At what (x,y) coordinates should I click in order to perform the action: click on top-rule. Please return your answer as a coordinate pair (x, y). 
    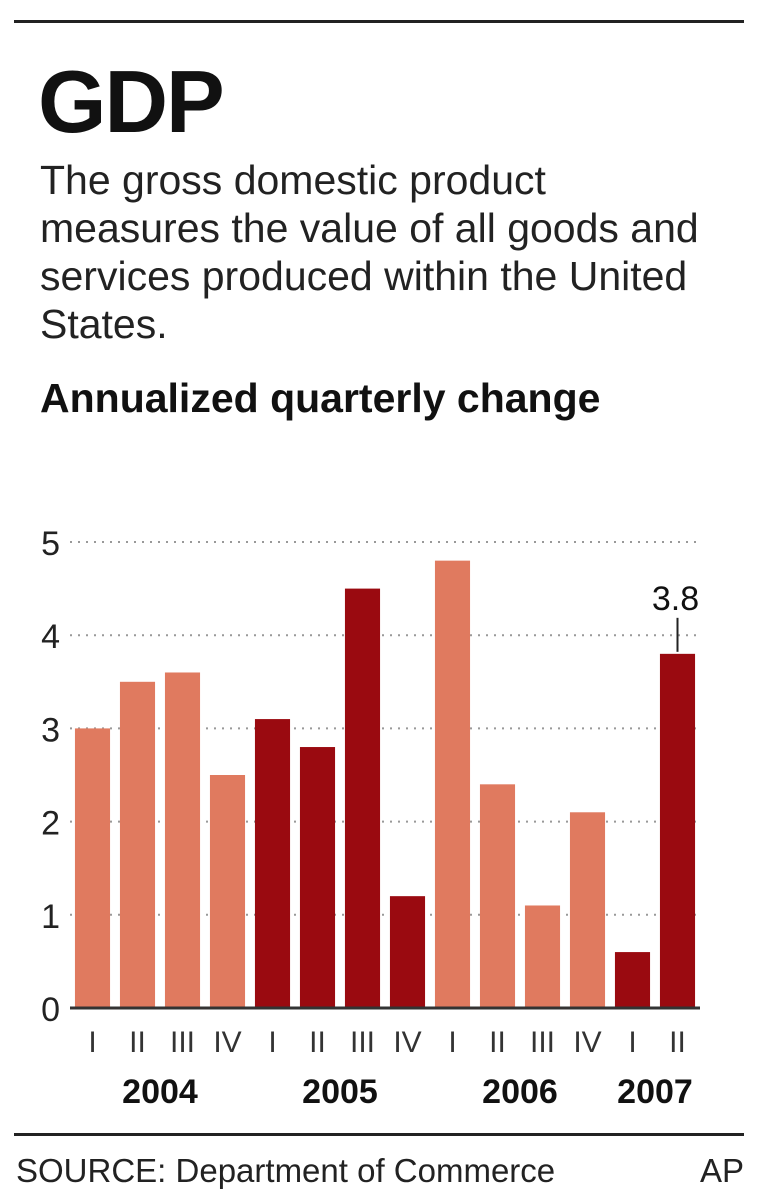
    Looking at the image, I should click on (379, 21).